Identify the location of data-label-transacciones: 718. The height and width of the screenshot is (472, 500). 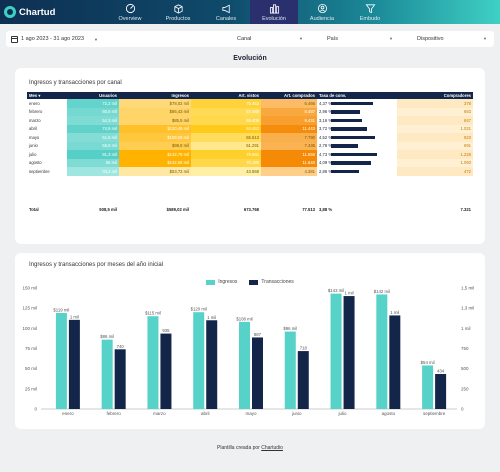
(304, 348).